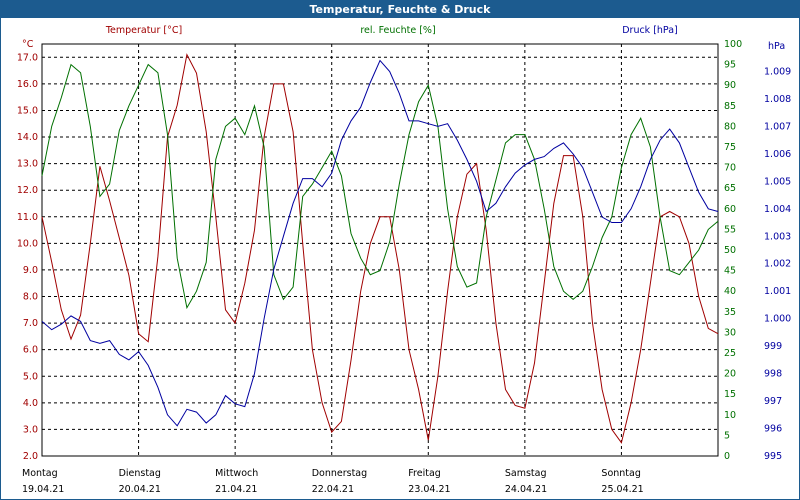 Image resolution: width=800 pixels, height=500 pixels. I want to click on x-date-label: 21.04.21, so click(236, 489).